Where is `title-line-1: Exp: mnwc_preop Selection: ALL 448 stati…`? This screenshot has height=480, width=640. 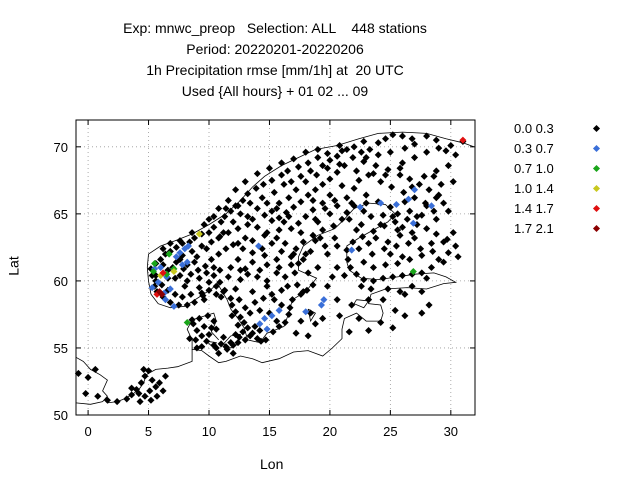 title-line-1: Exp: mnwc_preop Selection: ALL 448 stati… is located at coordinates (275, 28).